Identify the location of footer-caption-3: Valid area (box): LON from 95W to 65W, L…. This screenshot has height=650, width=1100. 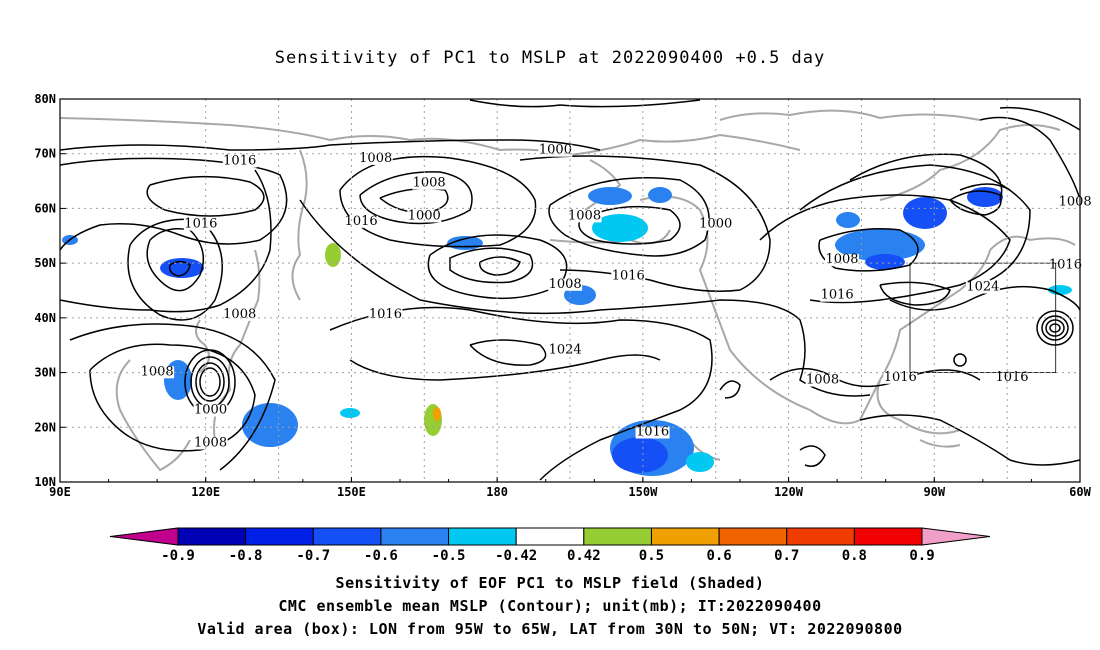
(550, 629).